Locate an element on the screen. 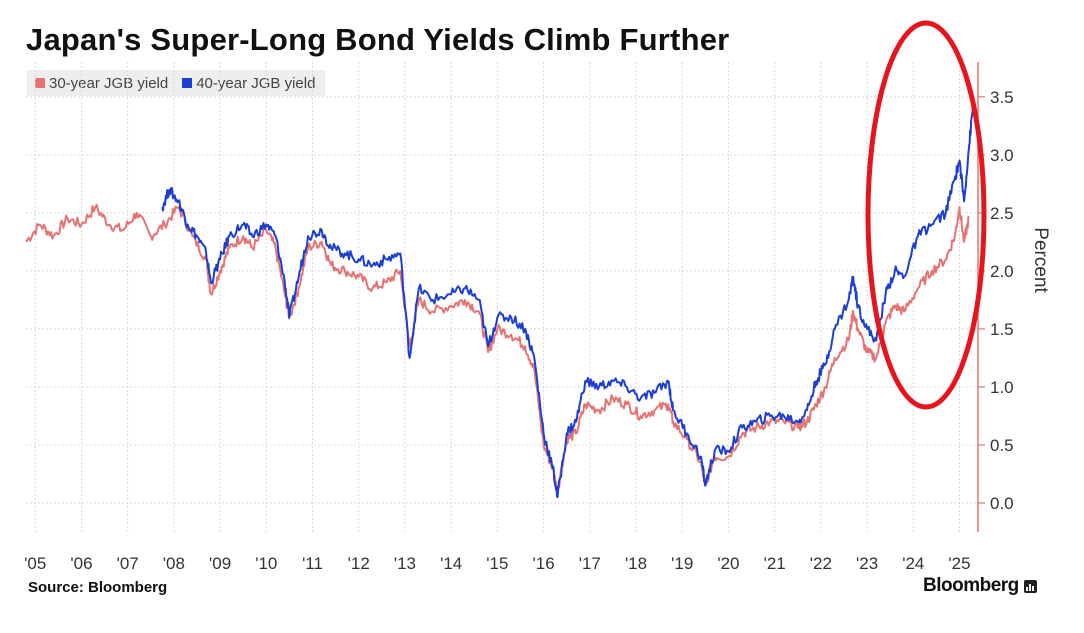 The width and height of the screenshot is (1084, 633). x-tick-label: '25 is located at coordinates (959, 563).